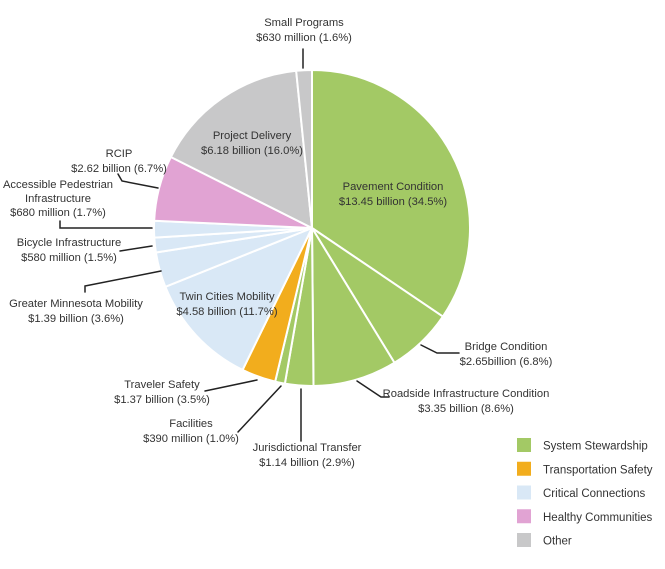 The image size is (665, 569). Describe the element at coordinates (304, 30) in the screenshot. I see `slice-label-small-programs: Small Programs $630 million (1.6%)` at that location.